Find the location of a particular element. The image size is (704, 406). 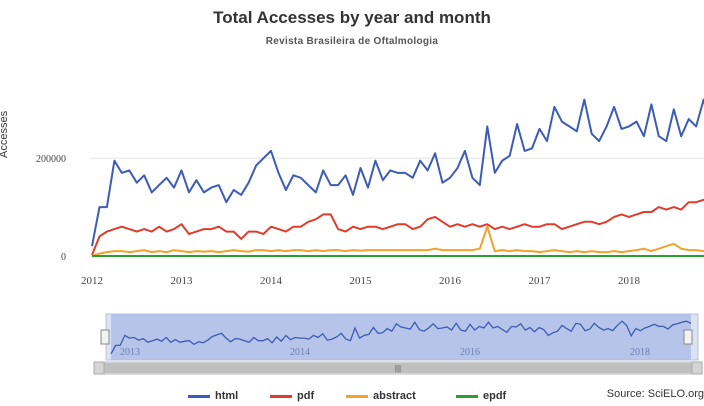

chart-subtitle: Revista Brasileira de Oftalmologia is located at coordinates (352, 41).